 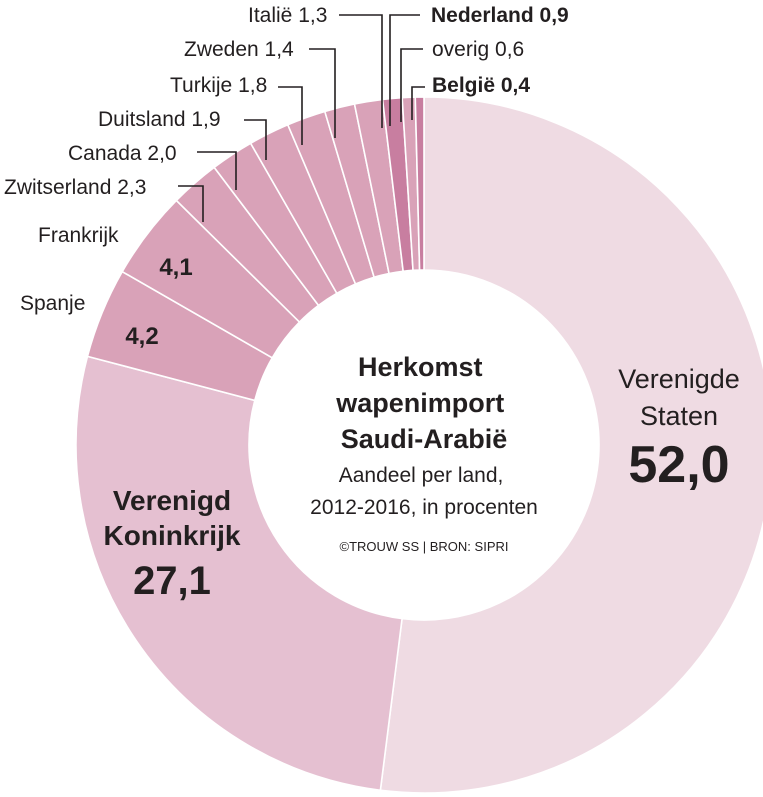 What do you see at coordinates (287, 15) in the screenshot?
I see `label-italie: Italië 1,3` at bounding box center [287, 15].